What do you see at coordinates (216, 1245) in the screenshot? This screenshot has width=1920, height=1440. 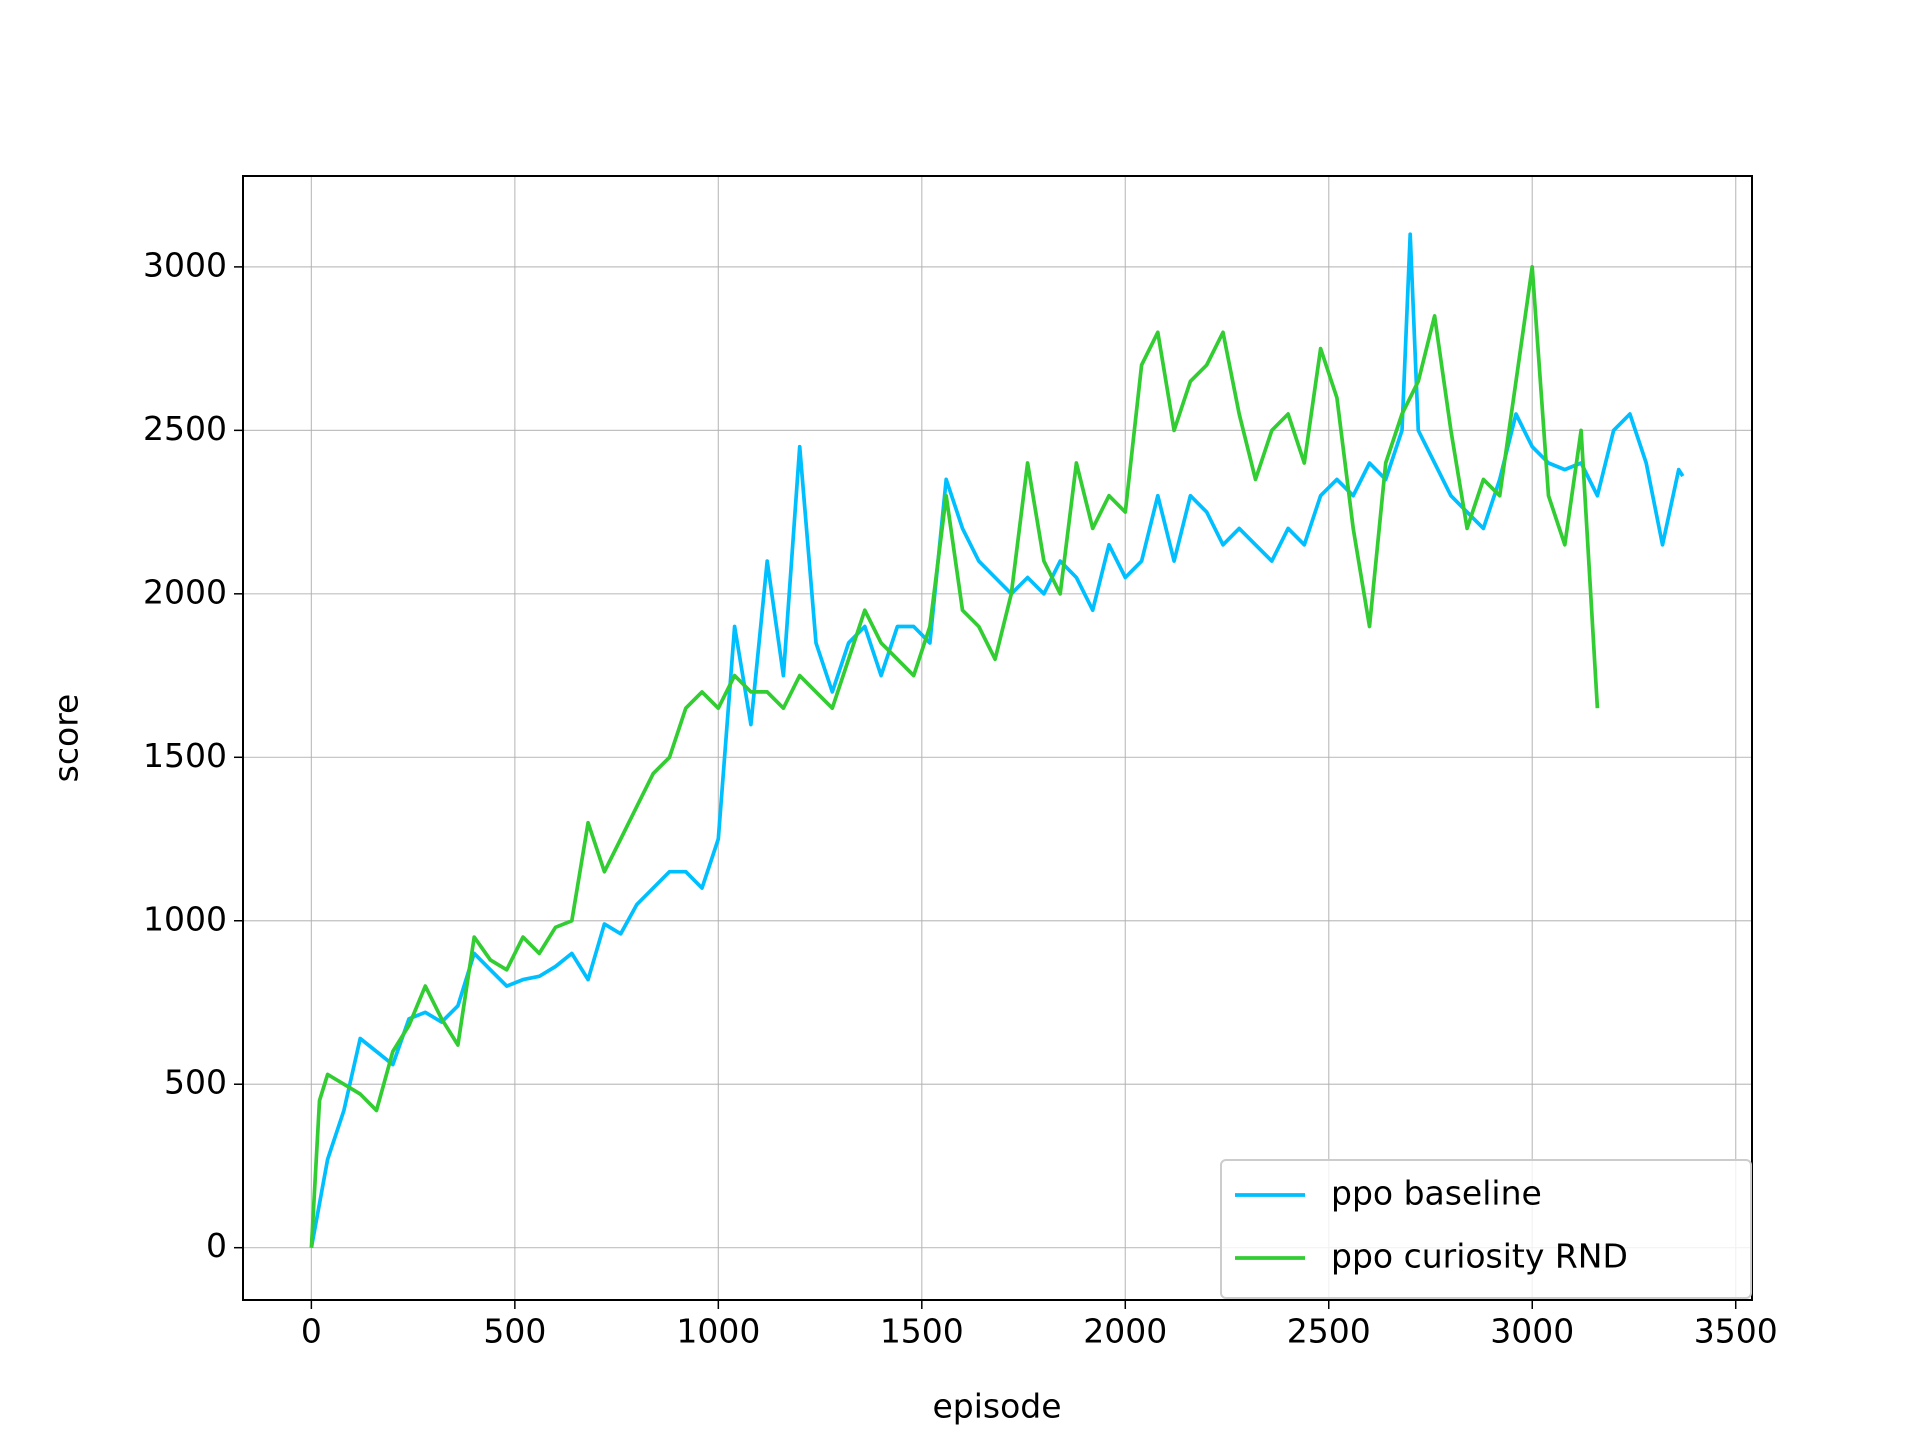 I see `y-tick-label: 0` at bounding box center [216, 1245].